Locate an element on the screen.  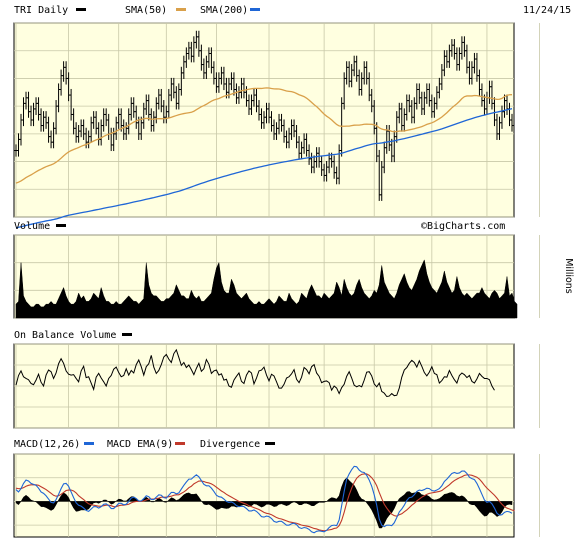
sma50-legend-swatch is located at coordinates (181, 9).